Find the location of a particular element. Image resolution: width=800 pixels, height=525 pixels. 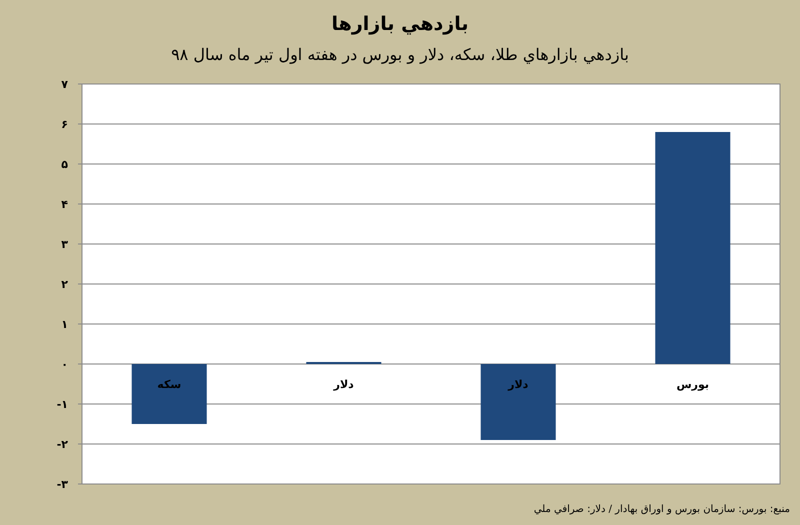

y-tick-label: ۲ is located at coordinates (64, 284).